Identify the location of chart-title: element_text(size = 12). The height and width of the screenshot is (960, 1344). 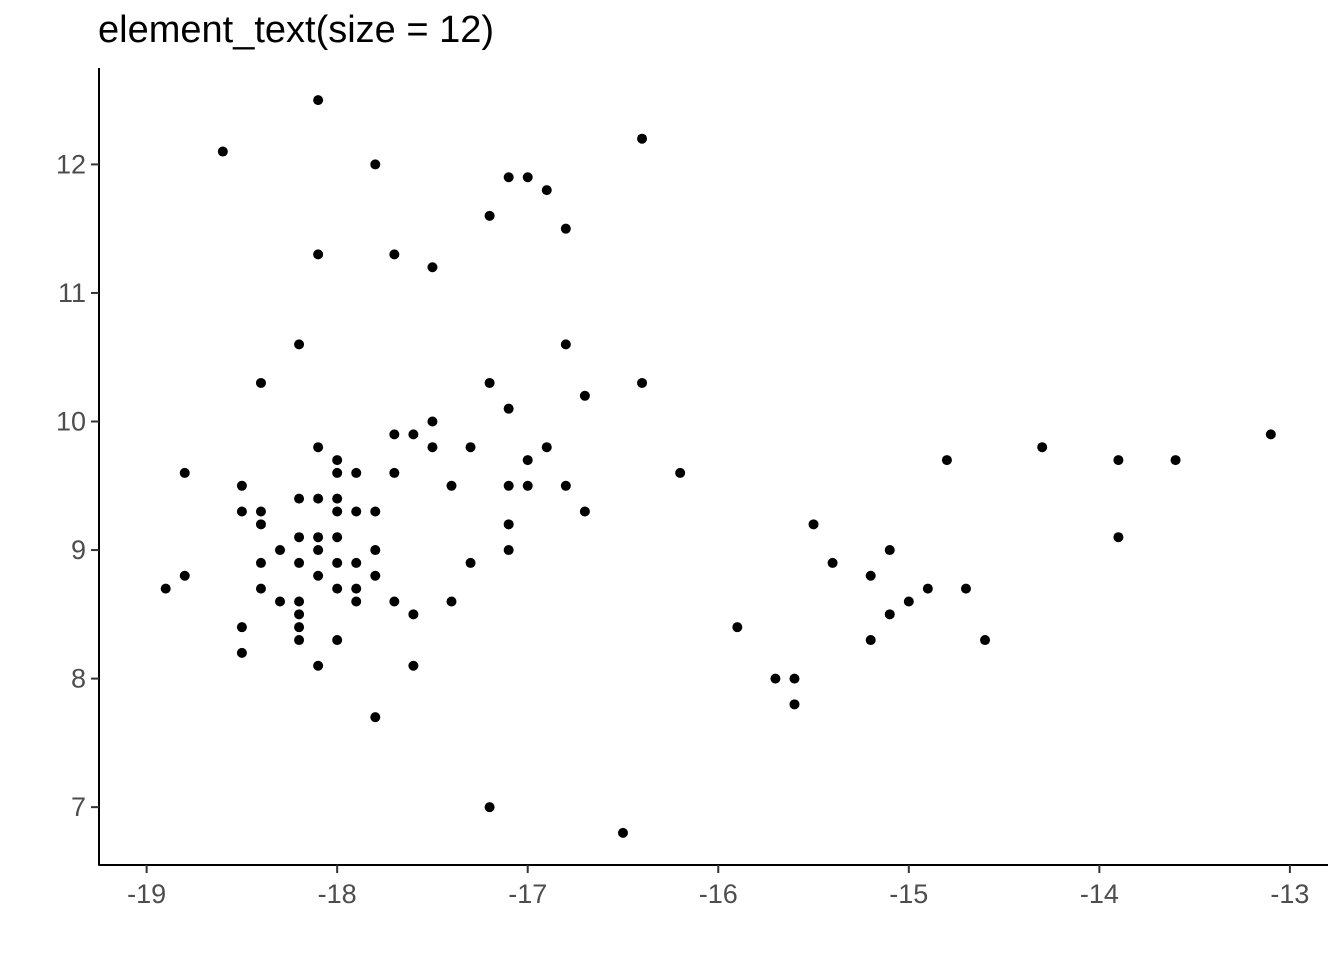
(296, 30).